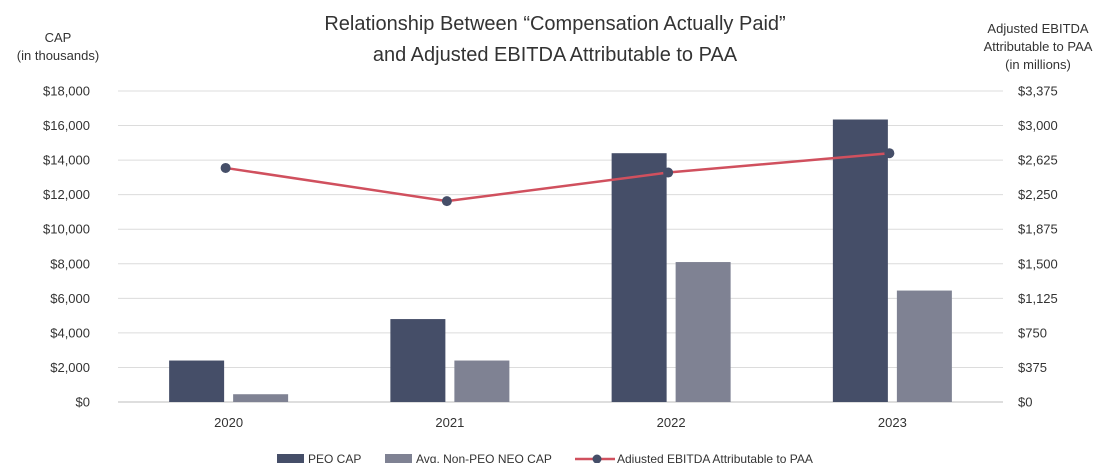 The height and width of the screenshot is (463, 1098). I want to click on left-tick-label: $6,000, so click(70, 298).